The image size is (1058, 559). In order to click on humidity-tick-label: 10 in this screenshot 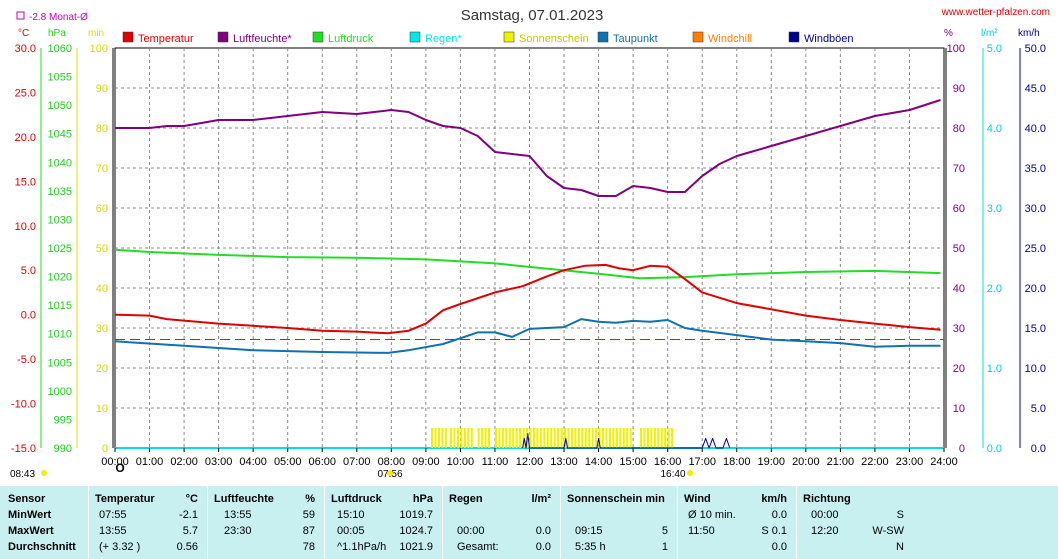, I will do `click(959, 409)`.